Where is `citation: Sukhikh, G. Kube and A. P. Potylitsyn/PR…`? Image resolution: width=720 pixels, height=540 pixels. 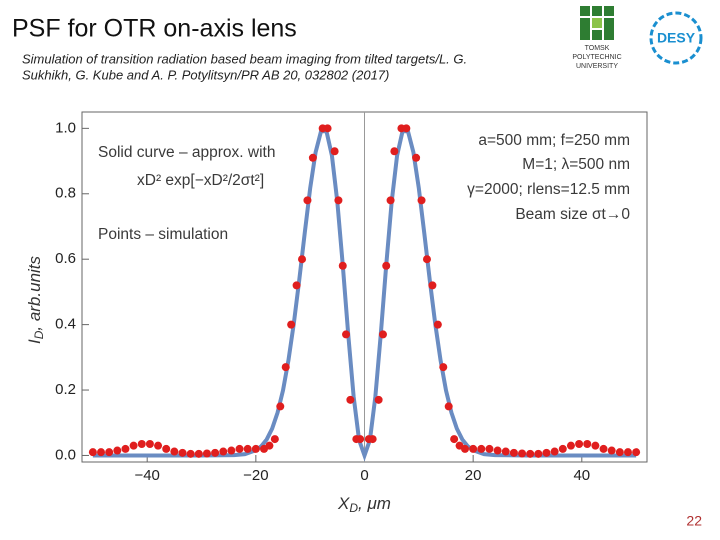
citation: Sukhikh, G. Kube and A. P. Potylitsyn/PR… is located at coordinates (205, 74).